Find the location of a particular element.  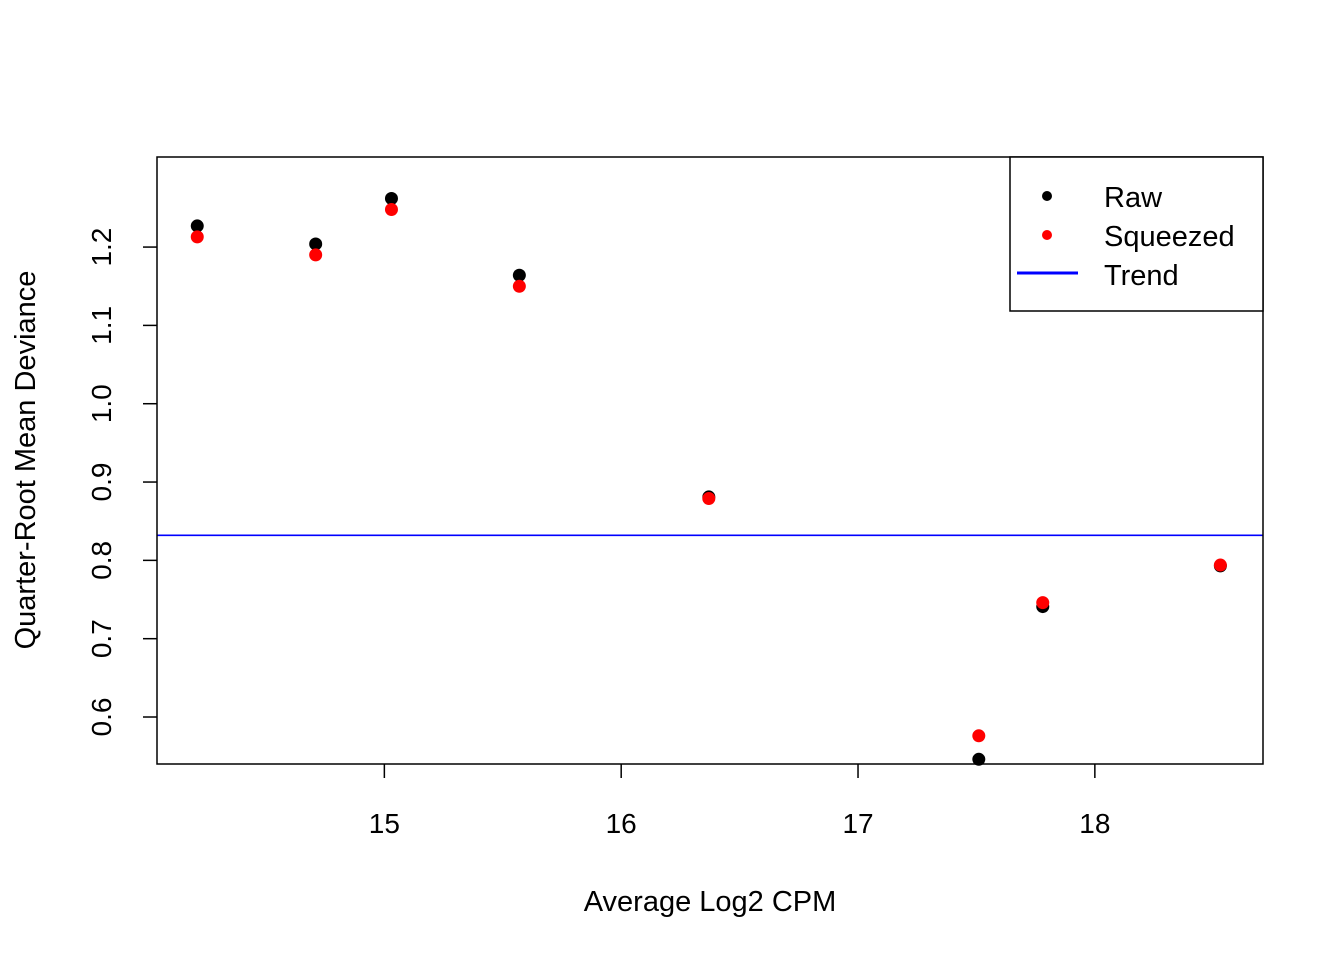

legend-raw-label: Raw is located at coordinates (1133, 198).